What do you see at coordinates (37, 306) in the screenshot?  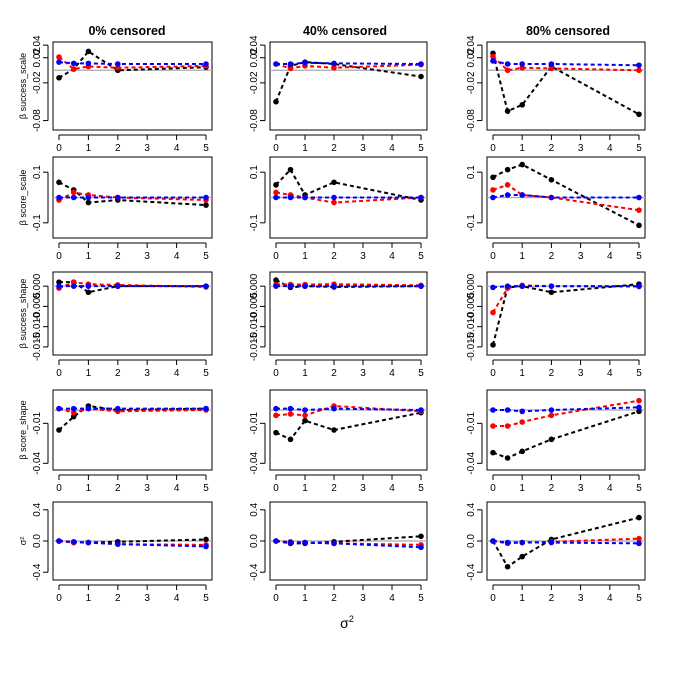 I see `y-tick-label: -0.005` at bounding box center [37, 306].